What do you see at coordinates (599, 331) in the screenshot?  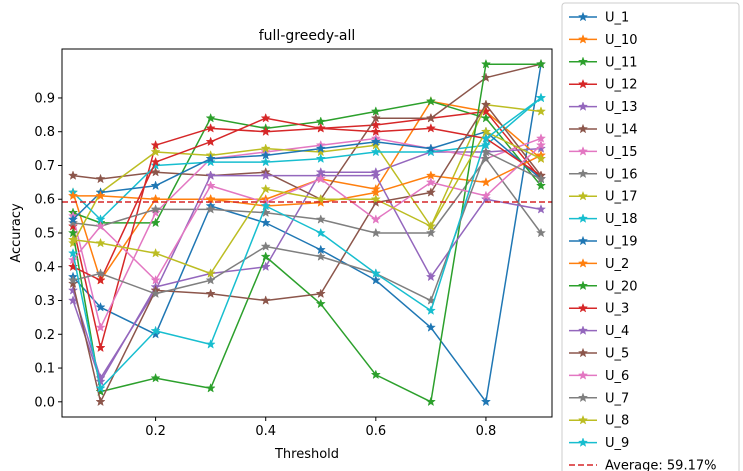 I see `legend-entry-u-4: U_4` at bounding box center [599, 331].